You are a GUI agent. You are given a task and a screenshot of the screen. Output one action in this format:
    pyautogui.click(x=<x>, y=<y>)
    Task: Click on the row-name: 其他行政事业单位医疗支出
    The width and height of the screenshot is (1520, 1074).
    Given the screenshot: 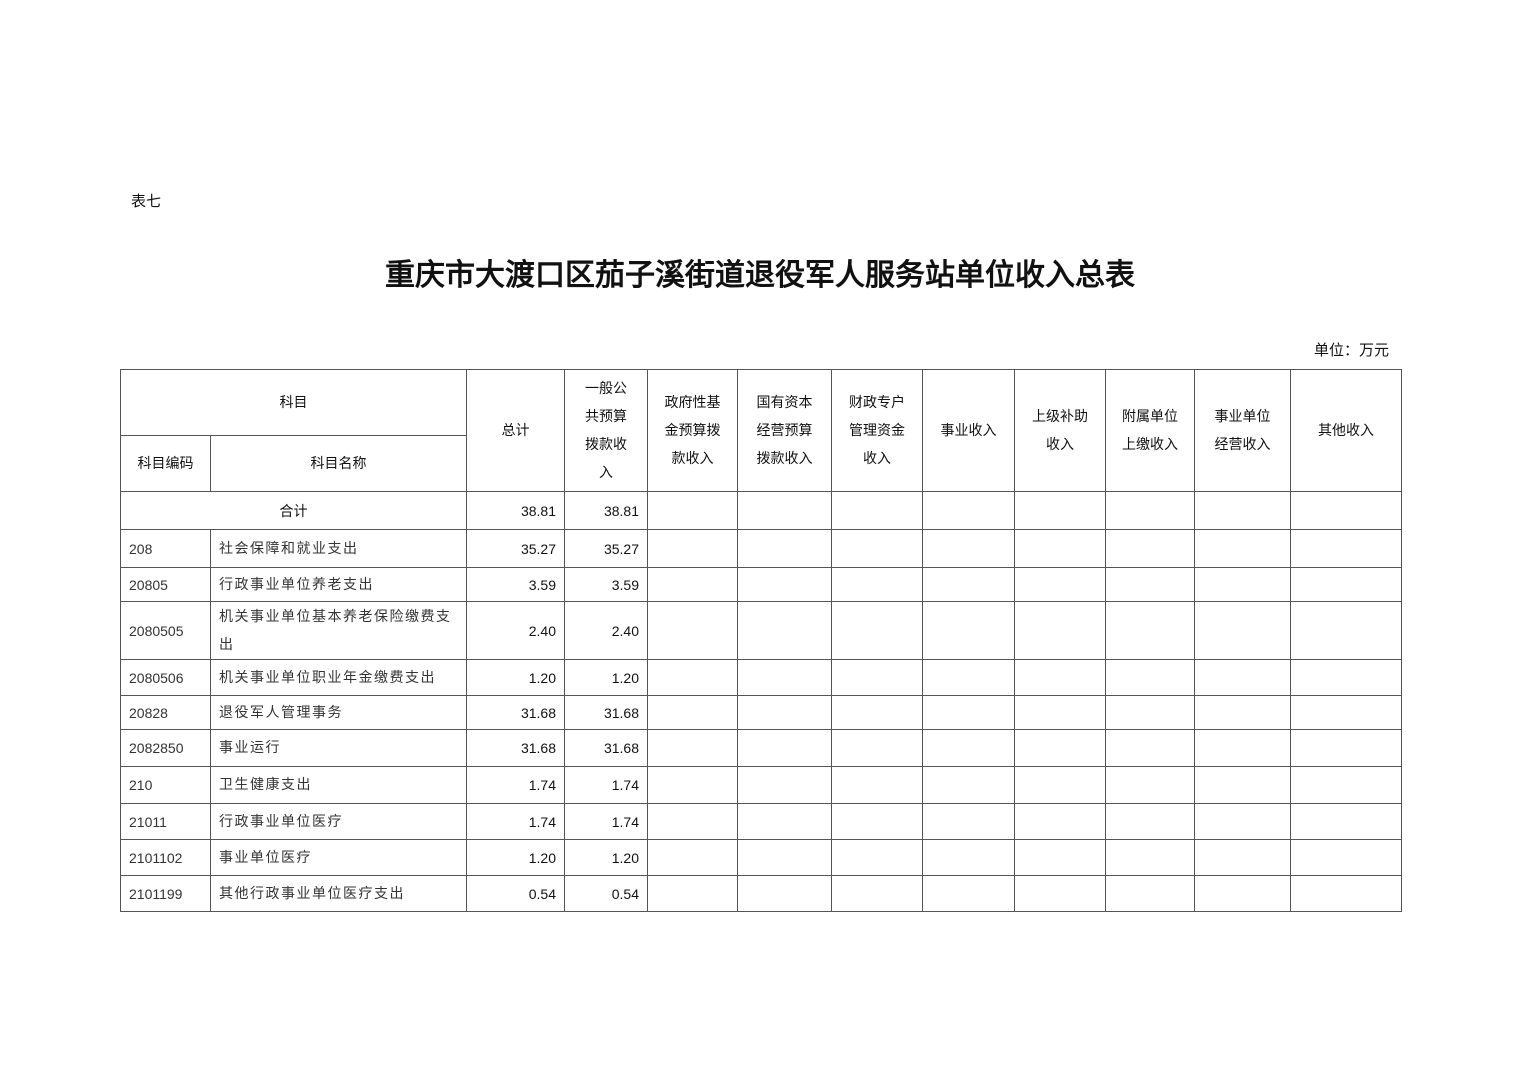 What is the action you would take?
    pyautogui.click(x=338, y=893)
    